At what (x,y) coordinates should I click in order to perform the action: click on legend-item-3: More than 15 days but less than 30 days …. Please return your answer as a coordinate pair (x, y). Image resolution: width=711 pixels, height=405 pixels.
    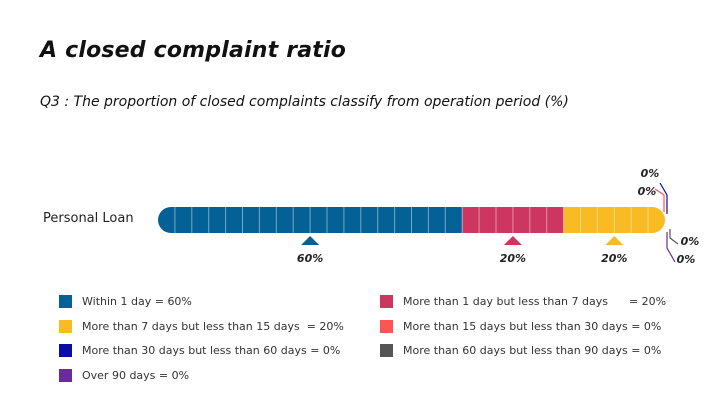
    Looking at the image, I should click on (521, 326).